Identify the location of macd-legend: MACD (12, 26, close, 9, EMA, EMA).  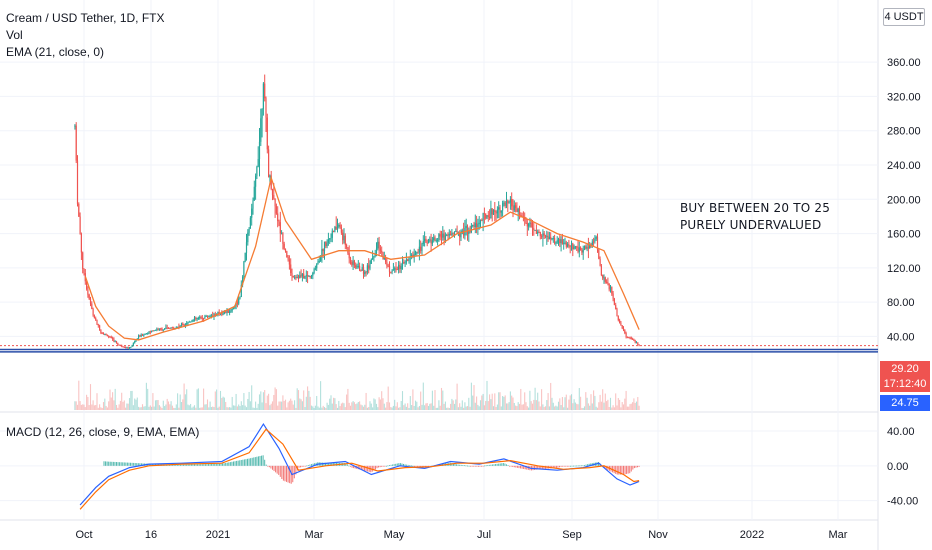
(102, 432).